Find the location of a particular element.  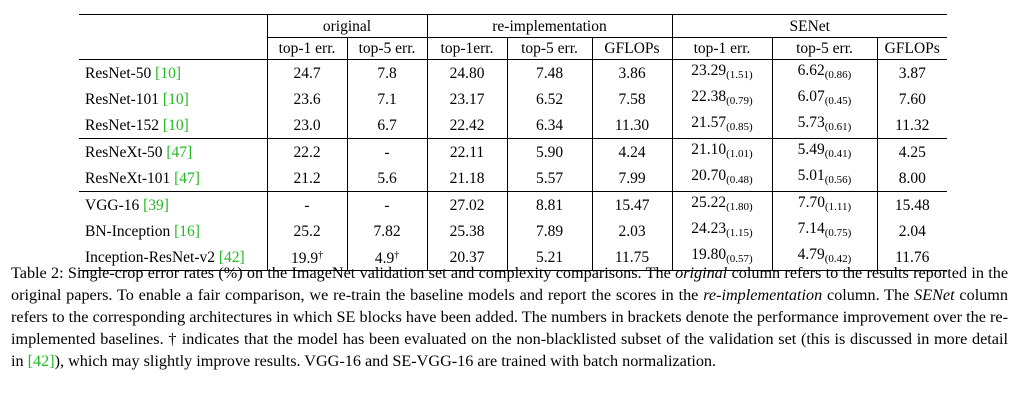

re-top1-value: 24.80 is located at coordinates (467, 73).